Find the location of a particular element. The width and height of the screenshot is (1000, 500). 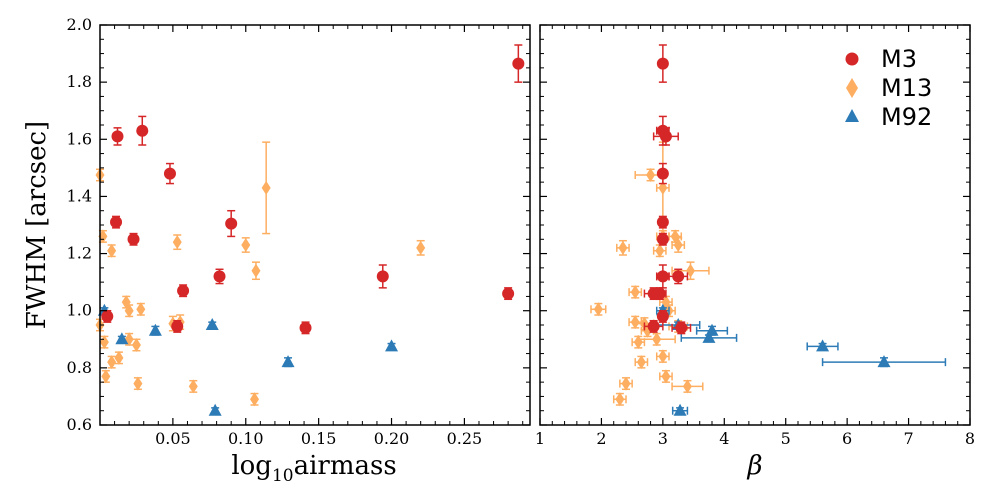

airmass-xtick-label: 0.25 is located at coordinates (465, 438).